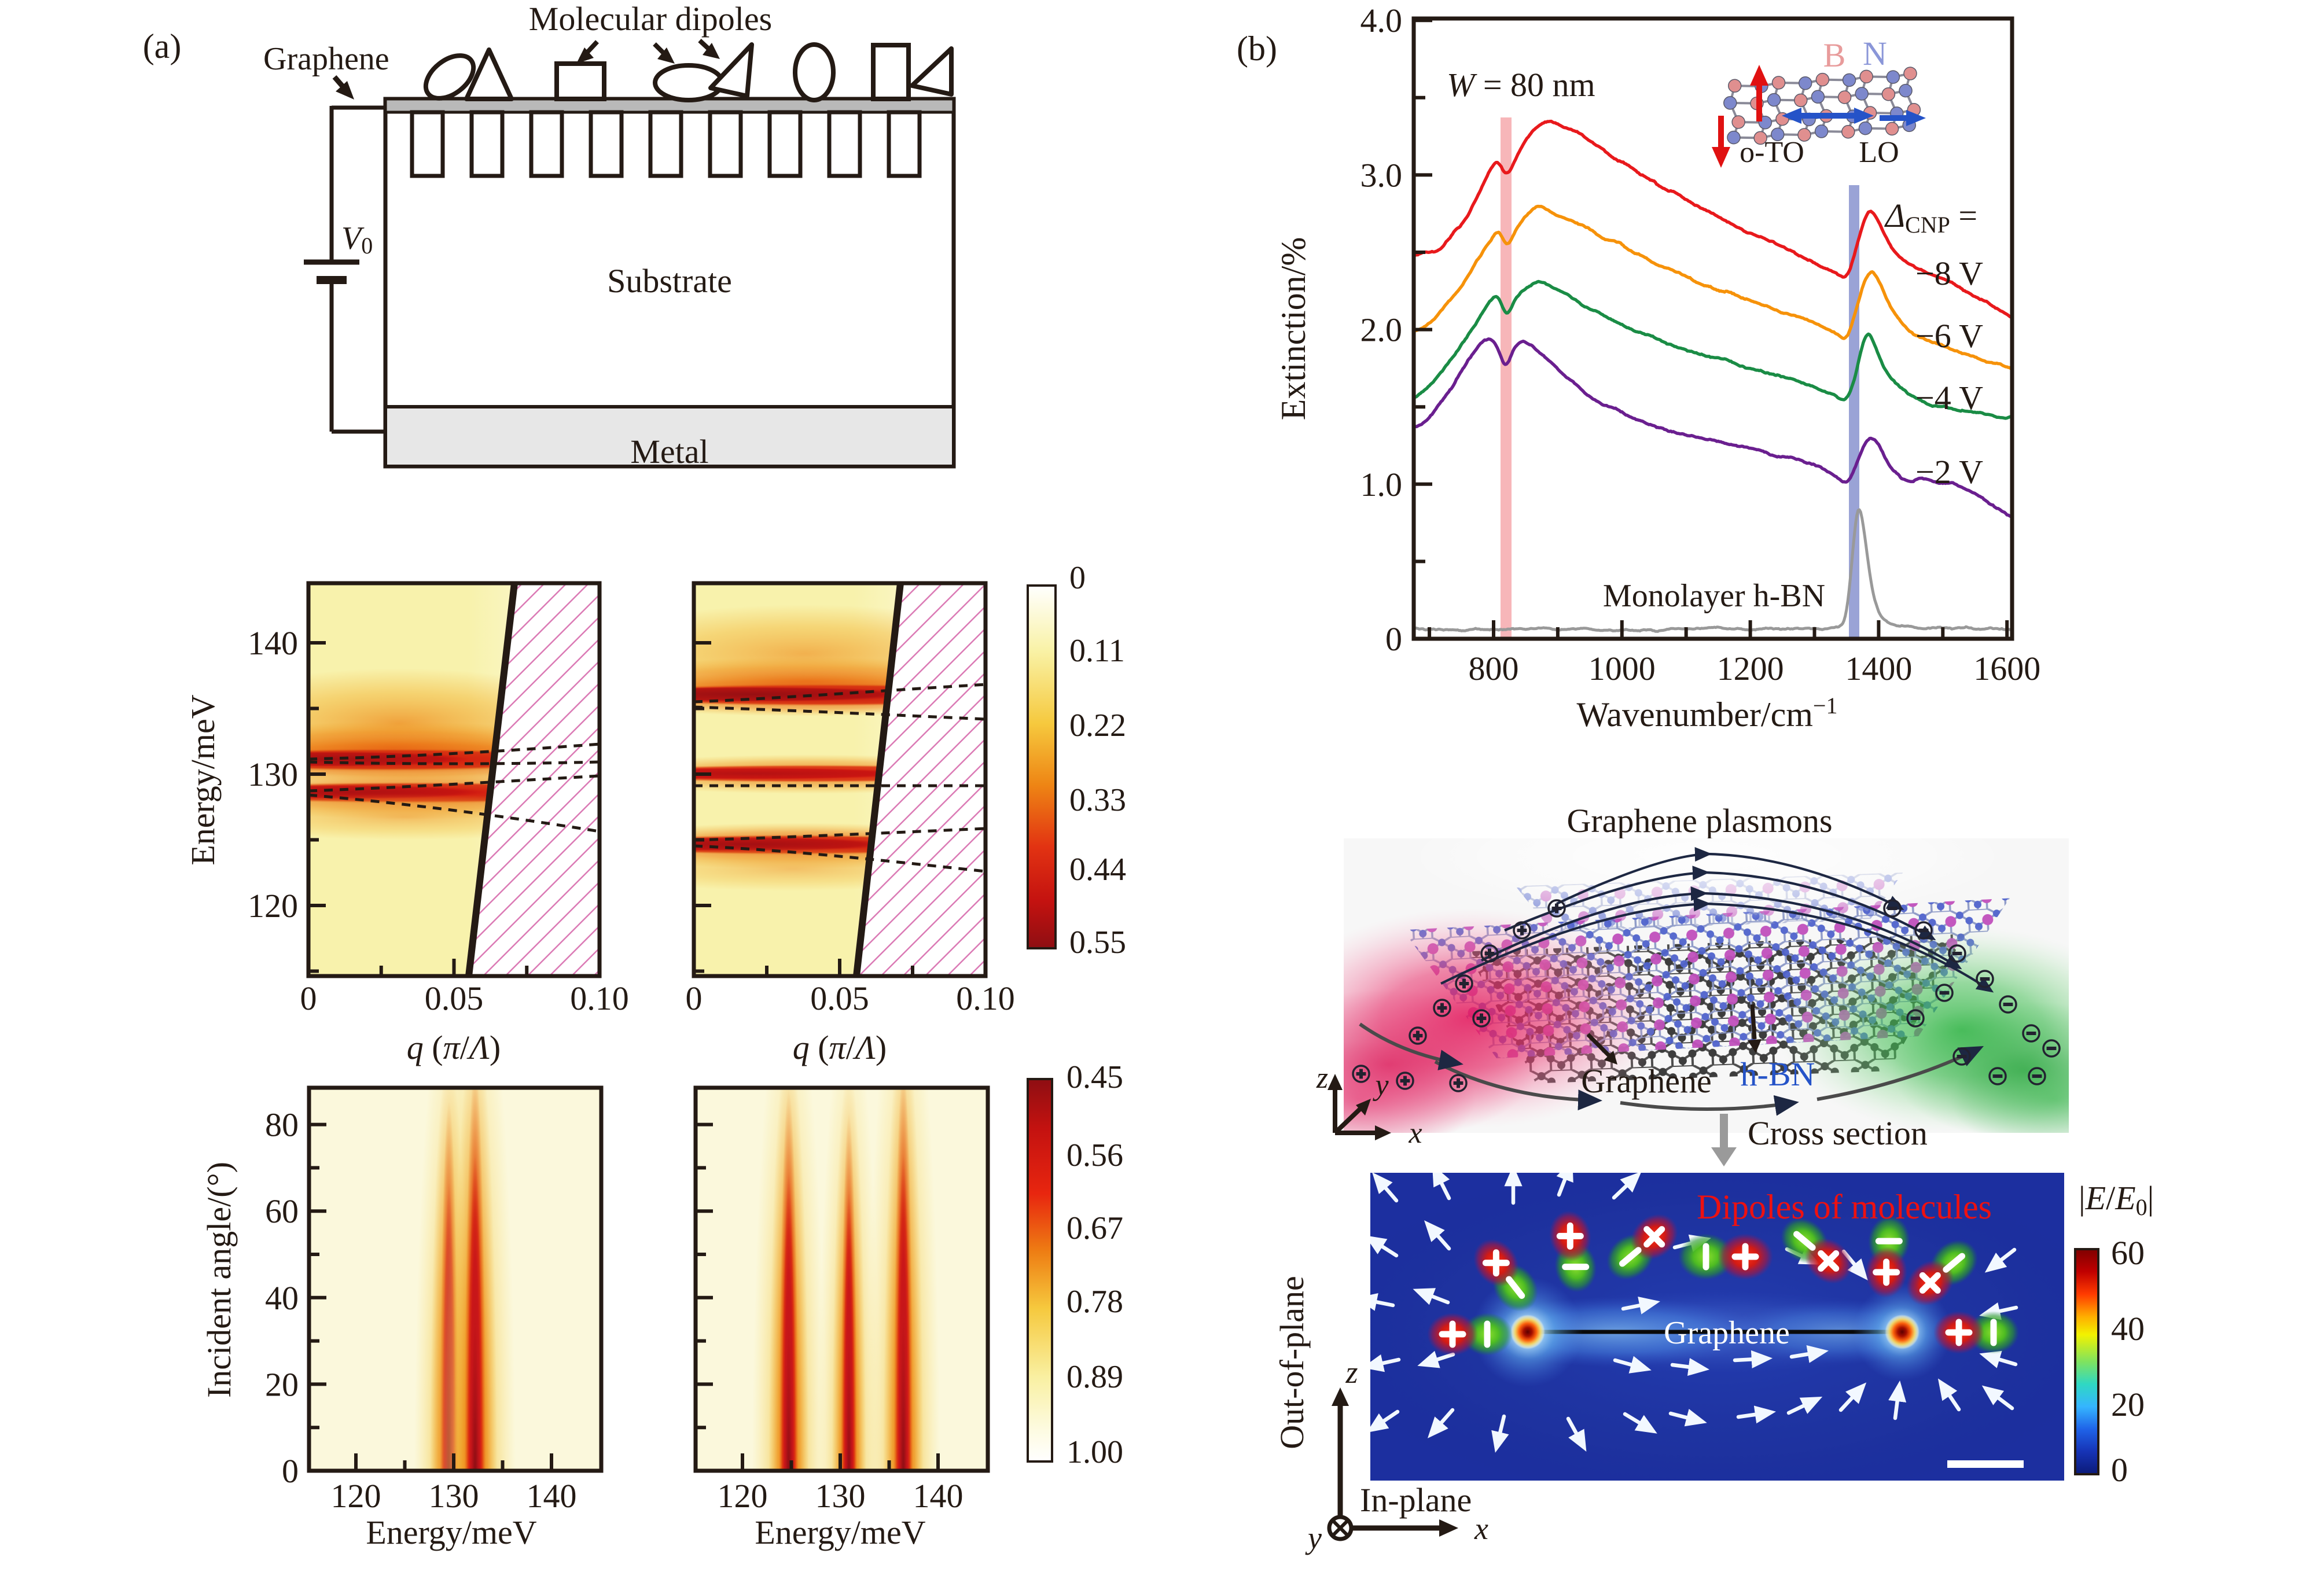 This screenshot has height=1572, width=2324. I want to click on svg-text: Metal, so click(669, 452).